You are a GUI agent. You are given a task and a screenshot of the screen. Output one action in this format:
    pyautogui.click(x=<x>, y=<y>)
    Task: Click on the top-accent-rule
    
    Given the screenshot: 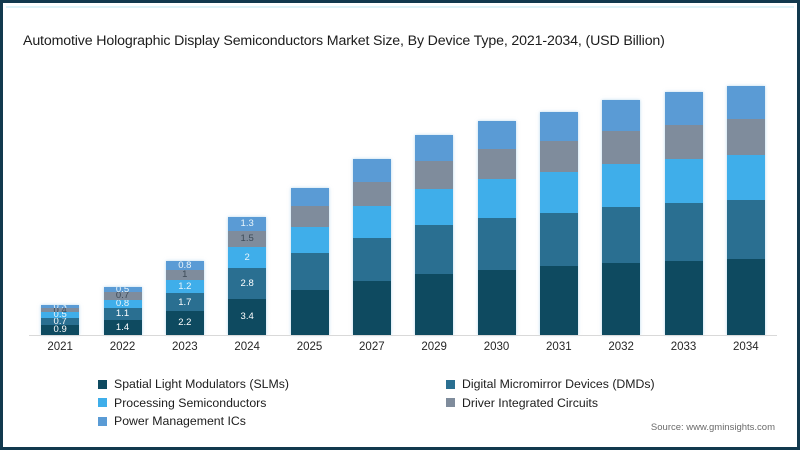 What is the action you would take?
    pyautogui.click(x=400, y=7)
    